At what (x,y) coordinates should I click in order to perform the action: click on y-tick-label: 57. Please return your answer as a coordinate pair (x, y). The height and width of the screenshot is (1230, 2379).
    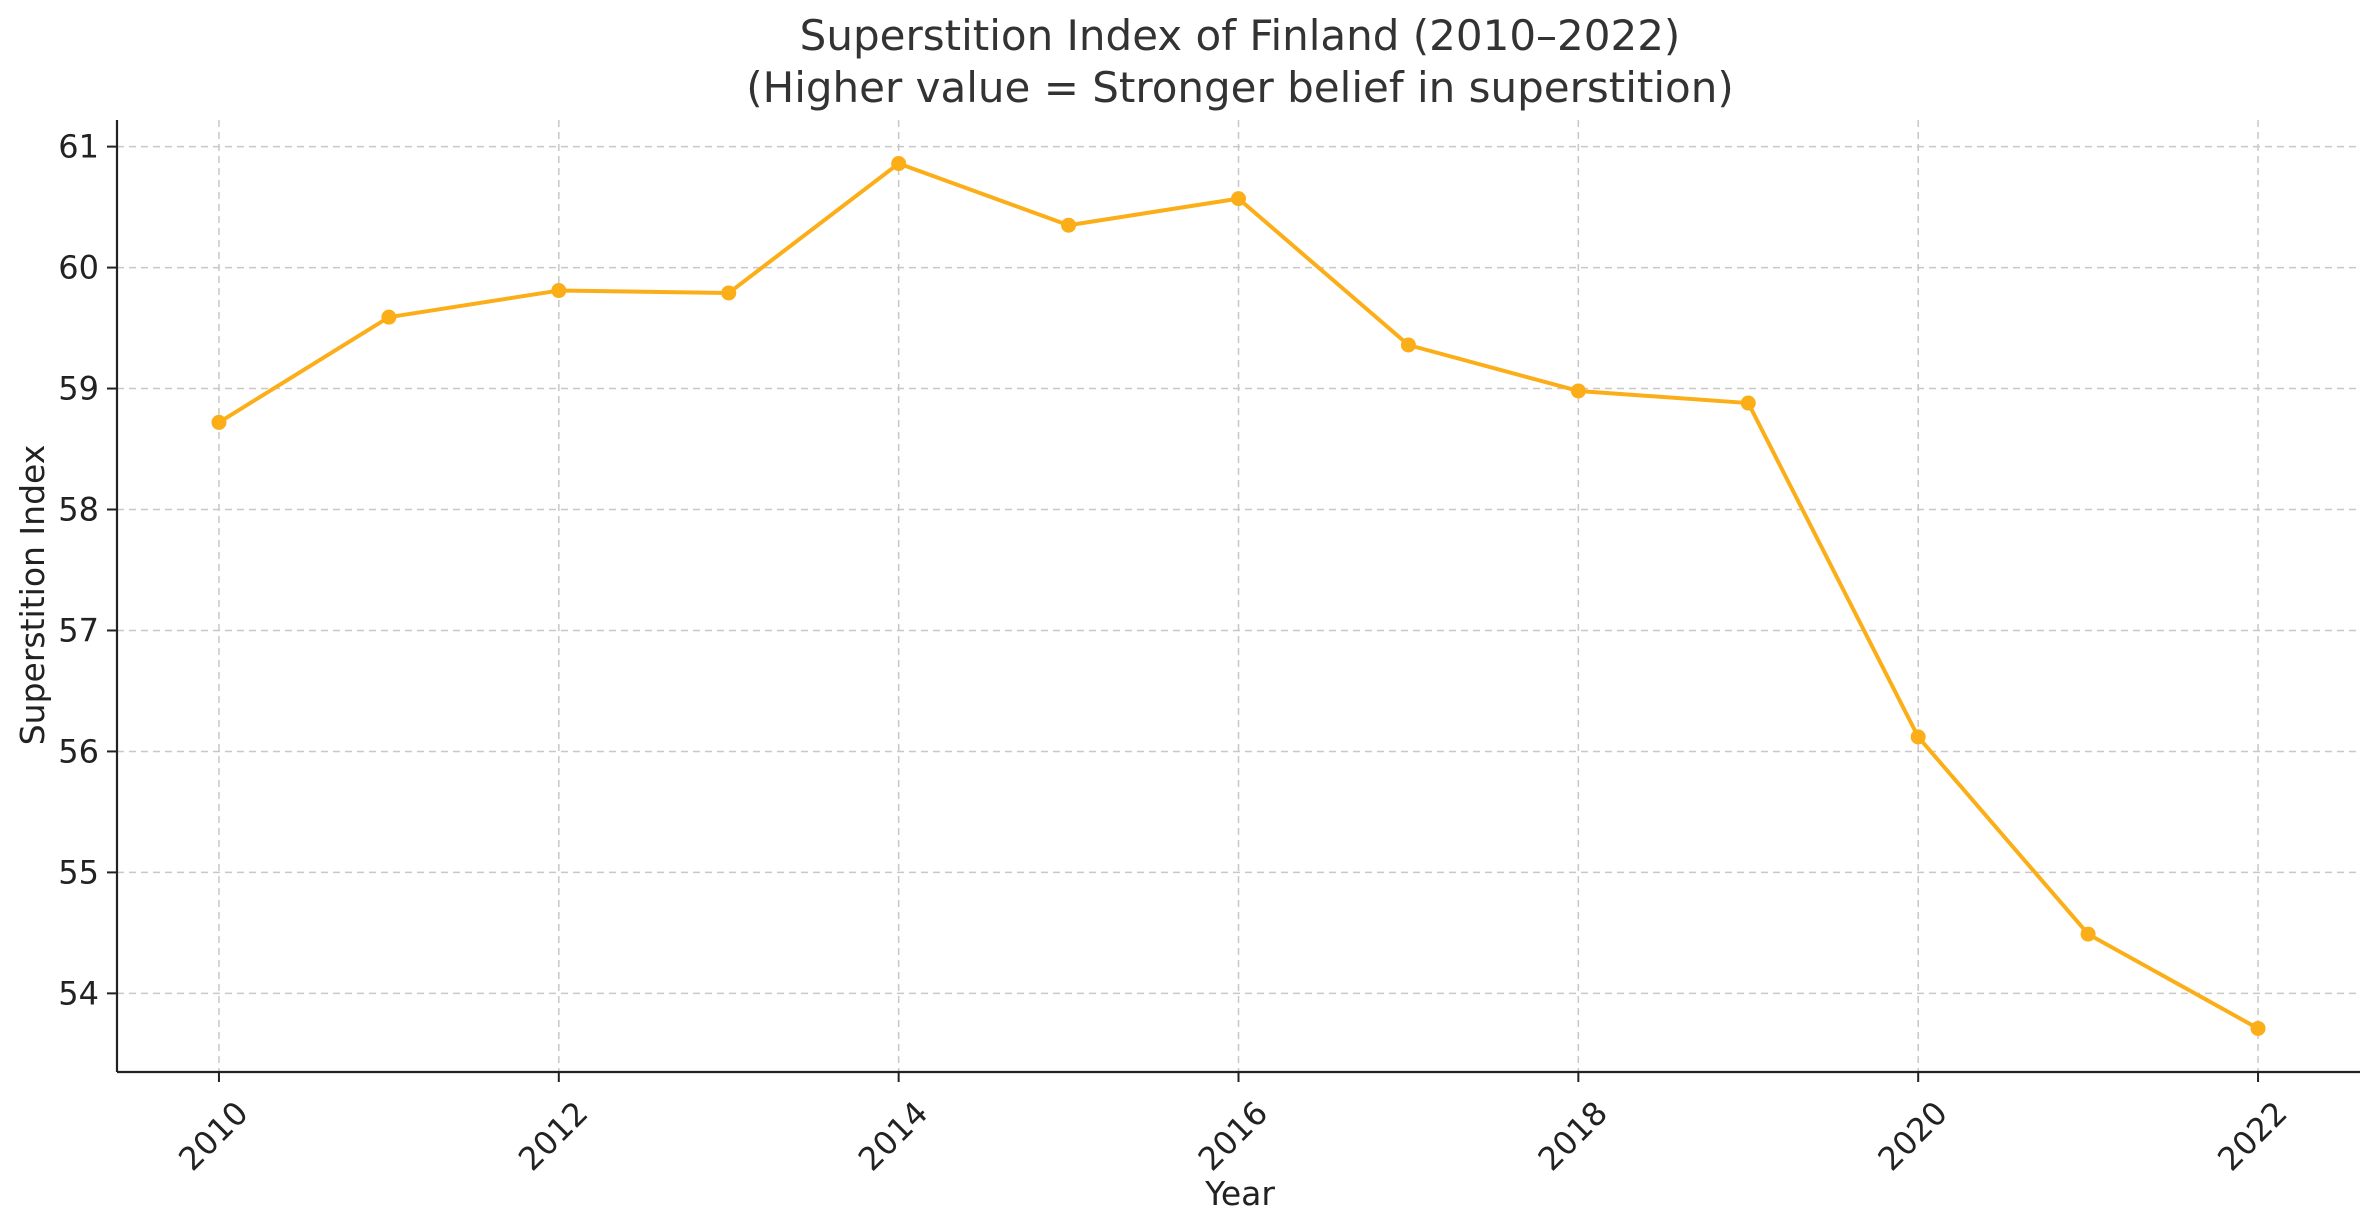
    Looking at the image, I should click on (78, 630).